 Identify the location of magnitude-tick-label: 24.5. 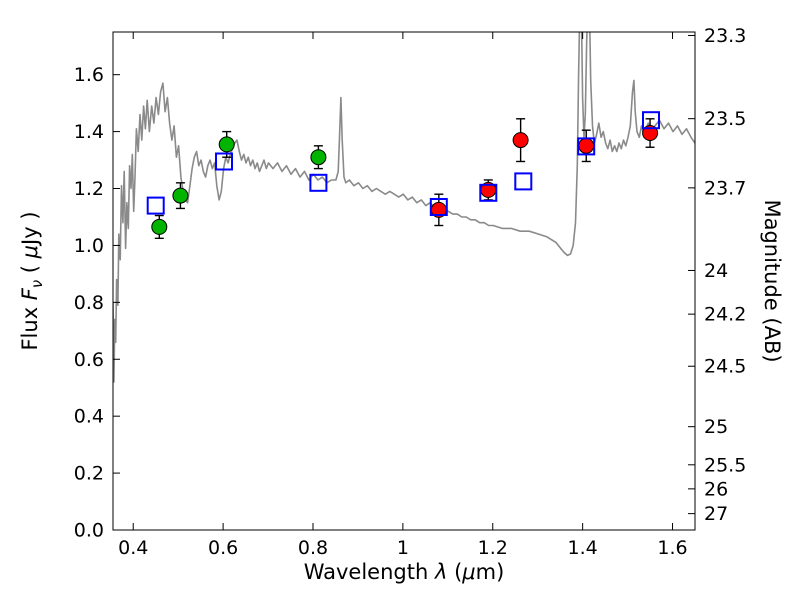
(725, 367).